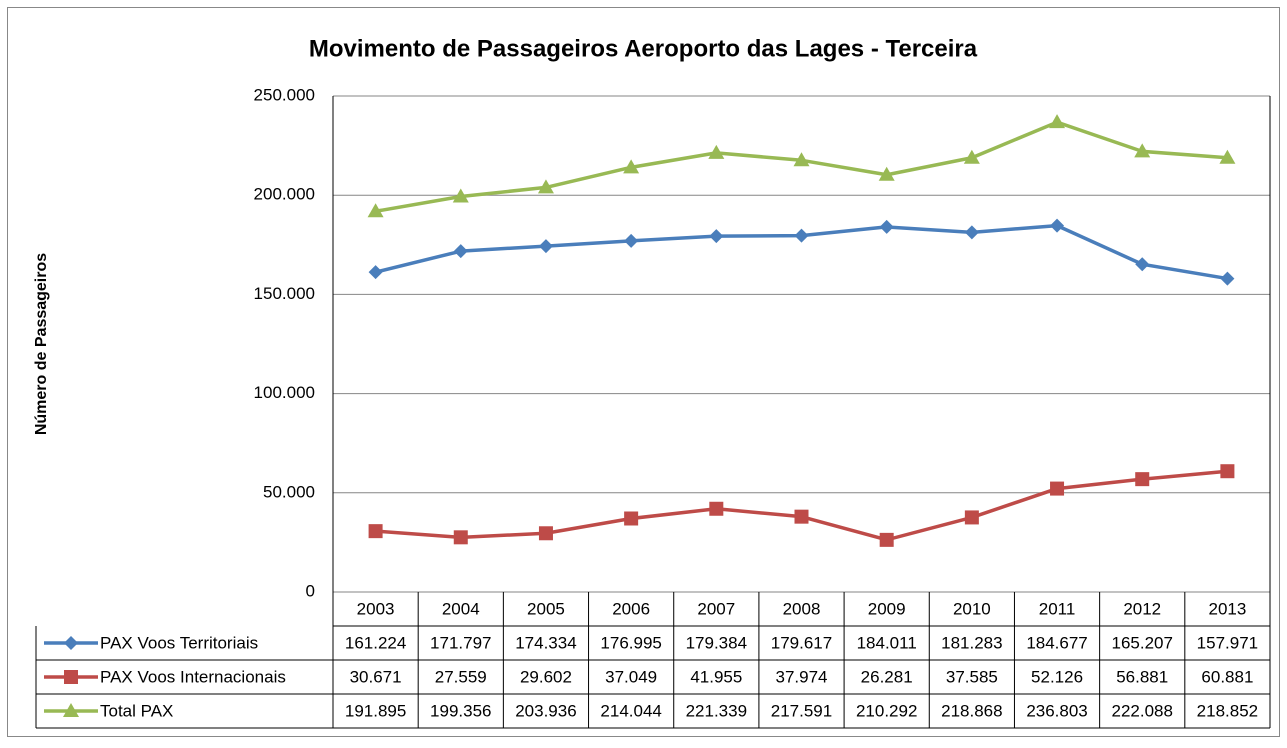 This screenshot has height=748, width=1287. Describe the element at coordinates (193, 676) in the screenshot. I see `legend-label: PAX Voos Internacionais` at that location.